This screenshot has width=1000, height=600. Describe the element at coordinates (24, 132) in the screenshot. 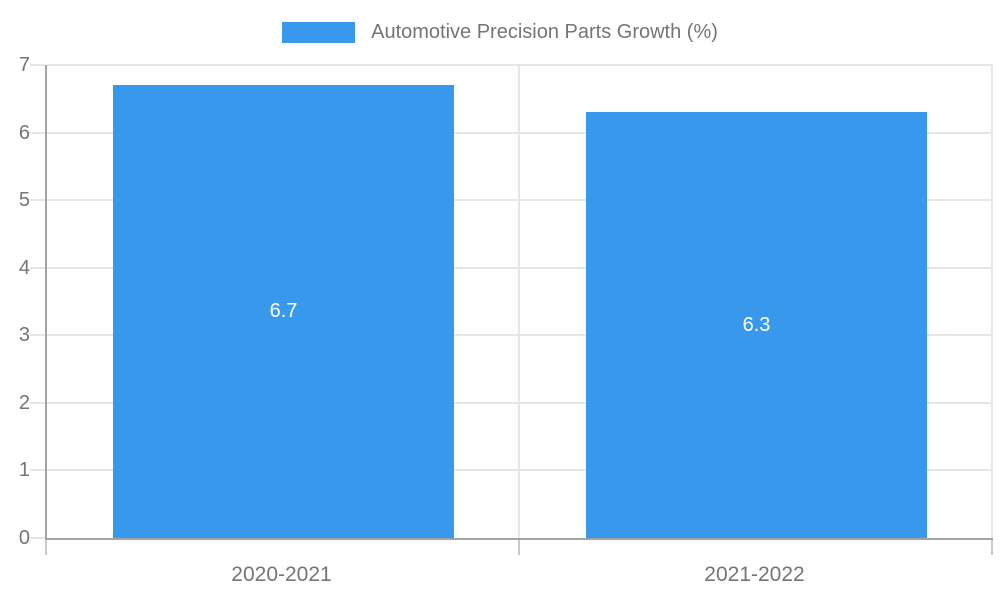

I see `y-axis-label: 6` at that location.